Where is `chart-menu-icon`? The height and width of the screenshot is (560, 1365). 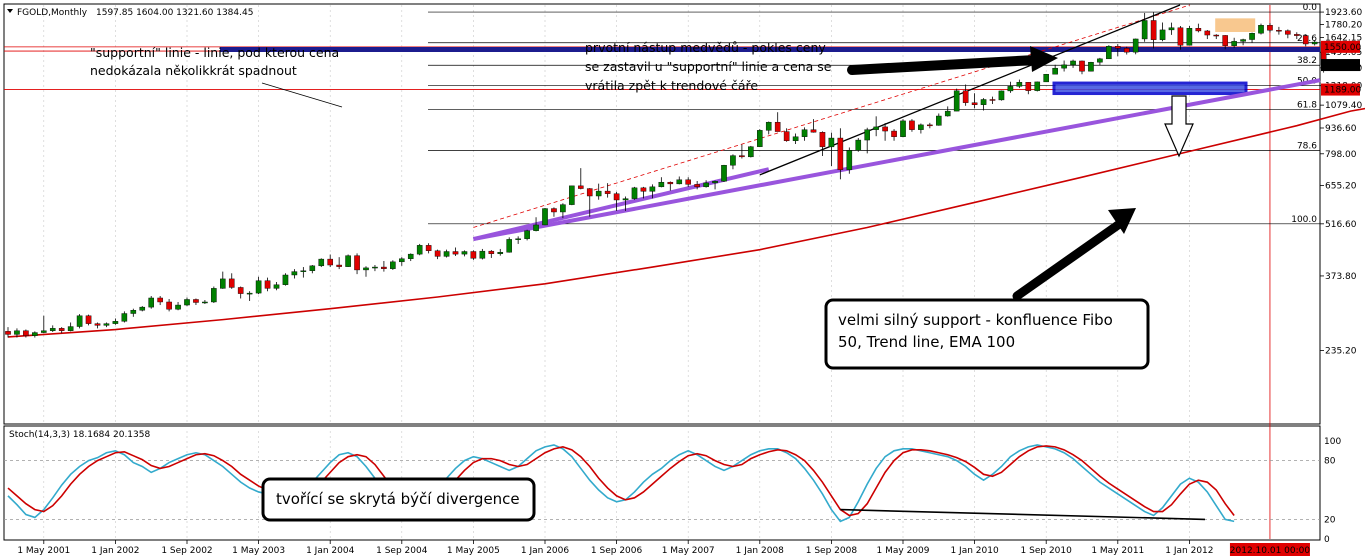 chart-menu-icon is located at coordinates (10, 11).